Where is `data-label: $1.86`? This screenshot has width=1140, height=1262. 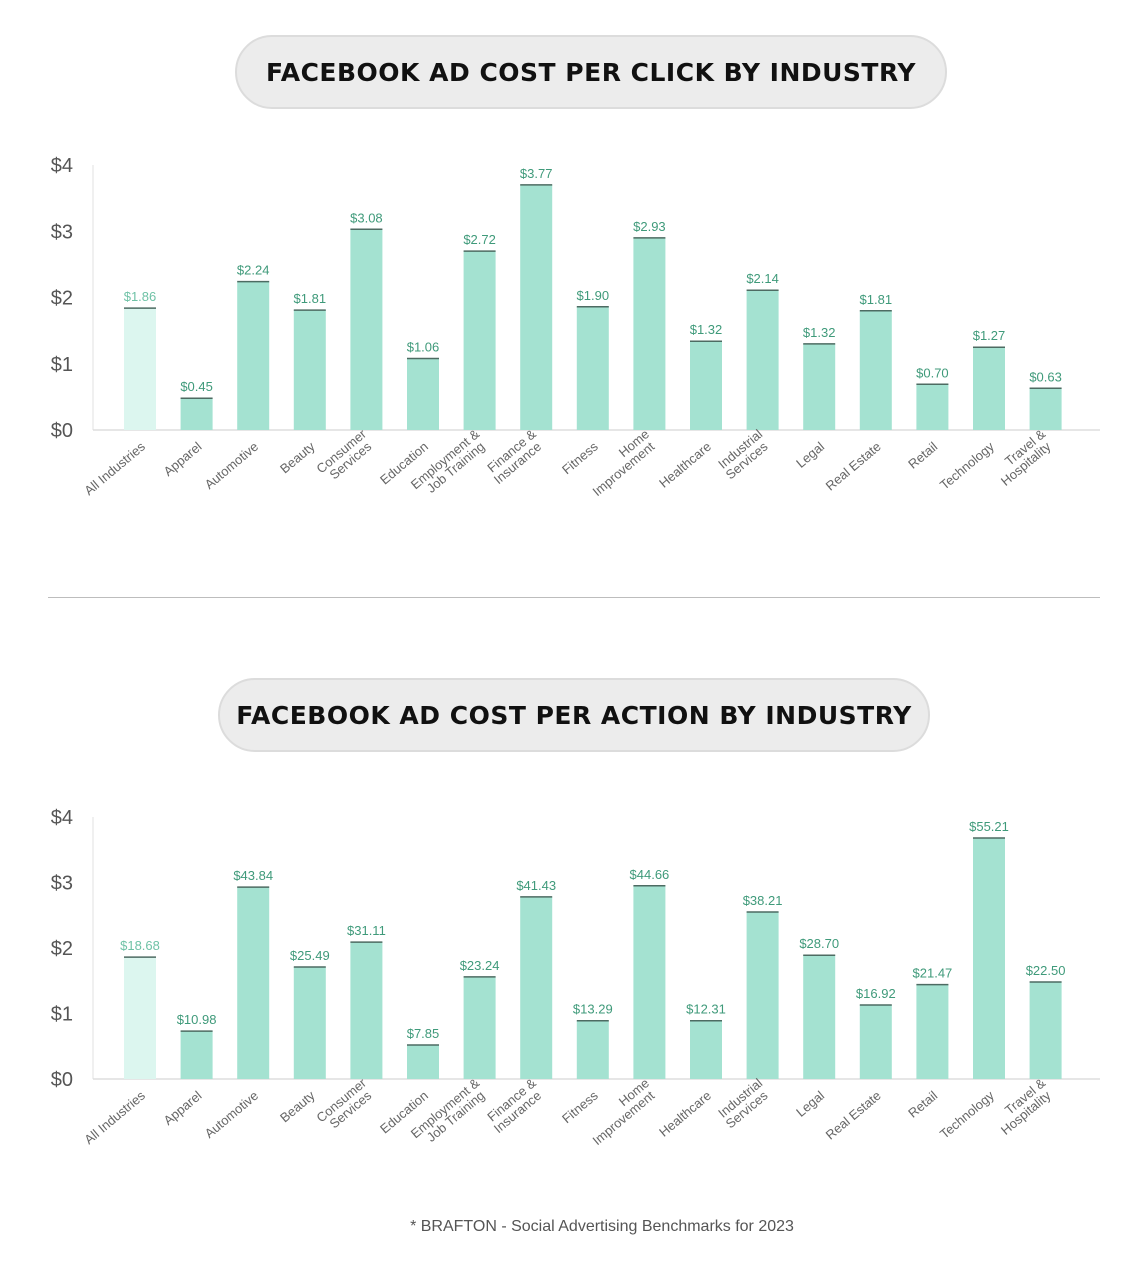
data-label: $1.86 is located at coordinates (140, 296).